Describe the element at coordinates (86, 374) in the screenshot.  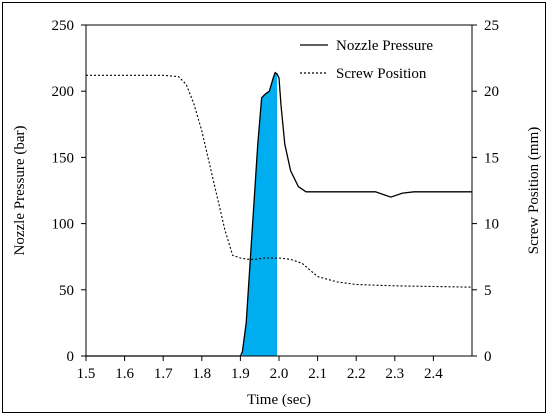
I see `x-tick-label: 1.5` at that location.